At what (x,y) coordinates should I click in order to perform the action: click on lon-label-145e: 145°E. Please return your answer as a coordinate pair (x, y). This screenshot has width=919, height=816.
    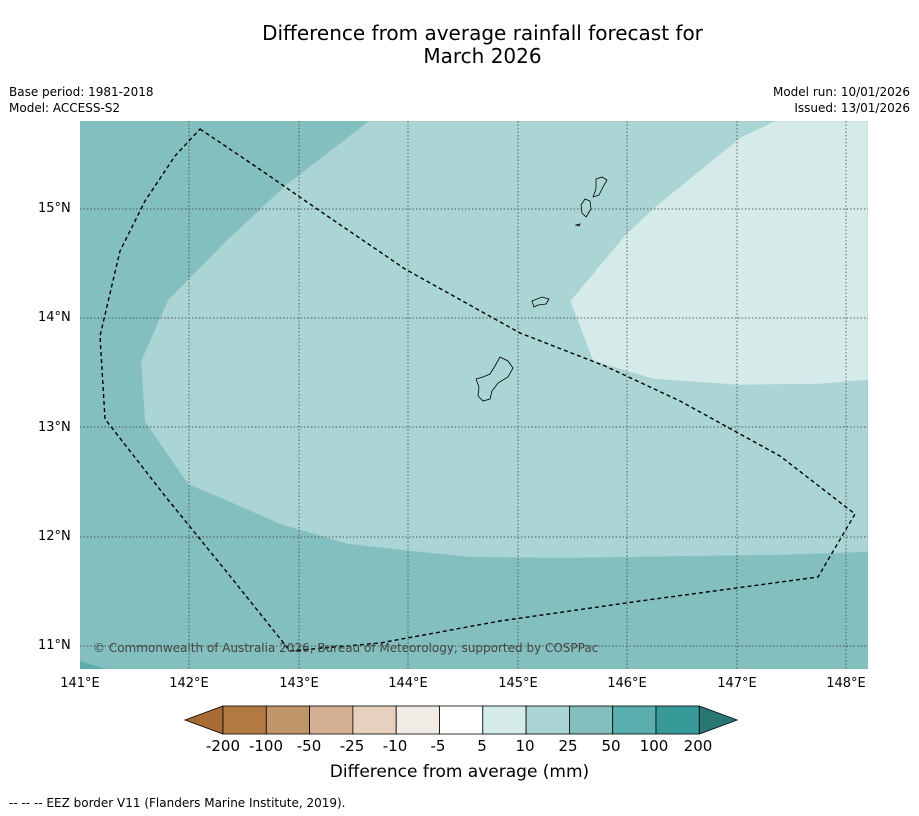
    Looking at the image, I should click on (518, 683).